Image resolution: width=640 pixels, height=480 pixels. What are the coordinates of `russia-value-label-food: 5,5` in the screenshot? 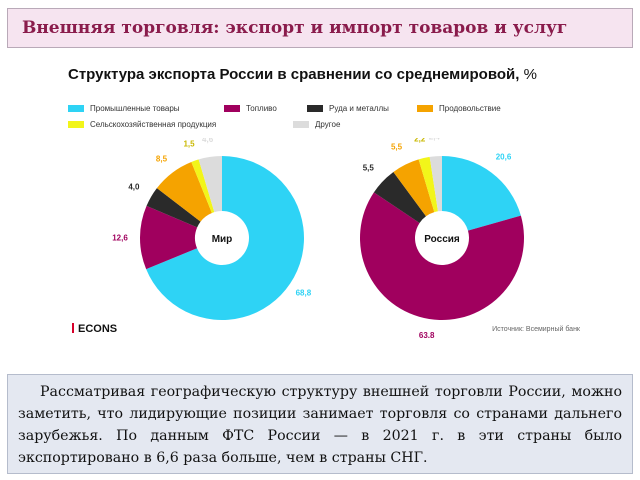 It's located at (397, 147).